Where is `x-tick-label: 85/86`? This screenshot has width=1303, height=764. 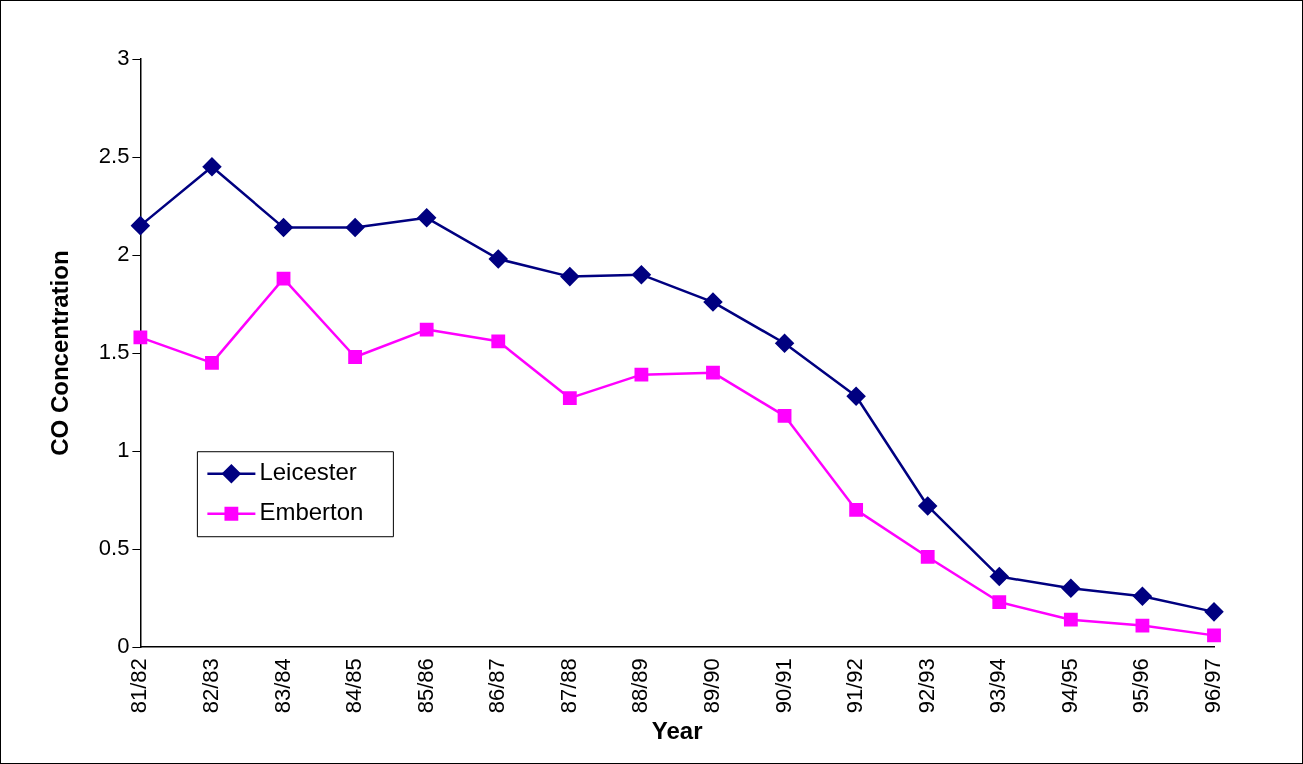
x-tick-label: 85/86 is located at coordinates (425, 686).